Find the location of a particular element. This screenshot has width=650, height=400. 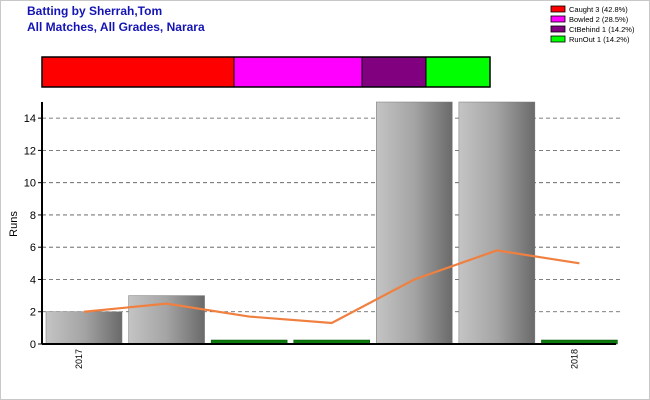

dismissal-strip is located at coordinates (266, 72).